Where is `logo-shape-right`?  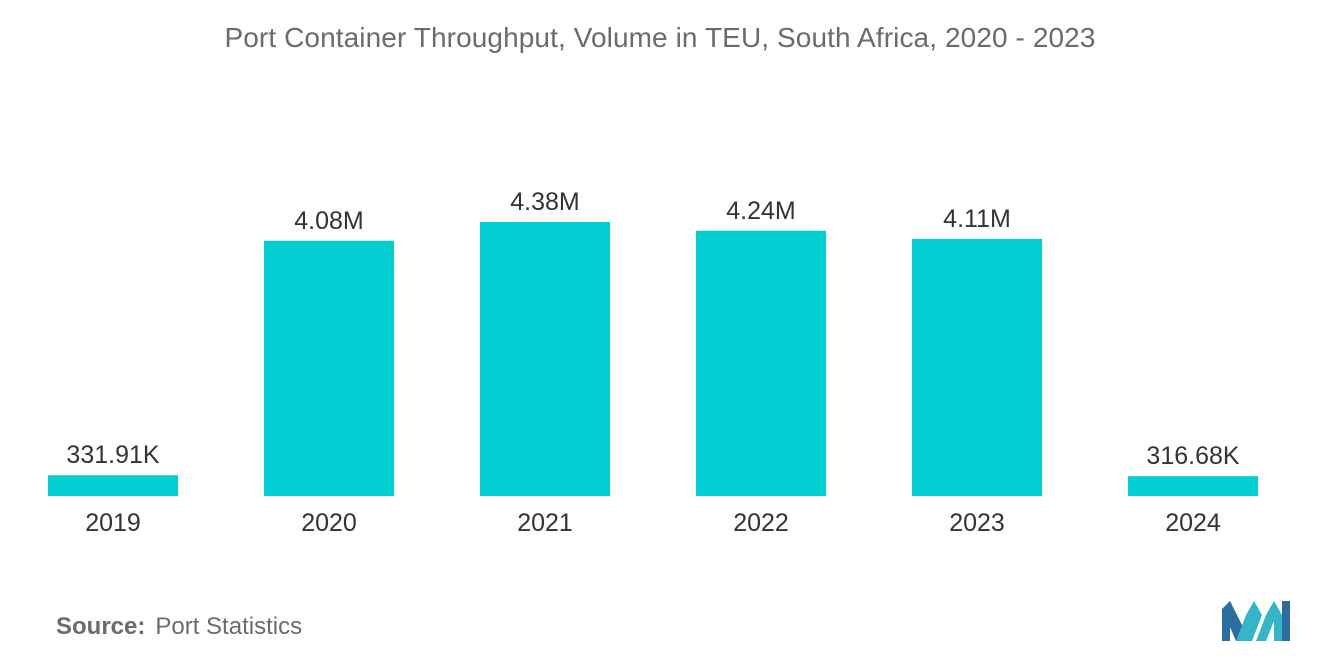 logo-shape-right is located at coordinates (1269, 621).